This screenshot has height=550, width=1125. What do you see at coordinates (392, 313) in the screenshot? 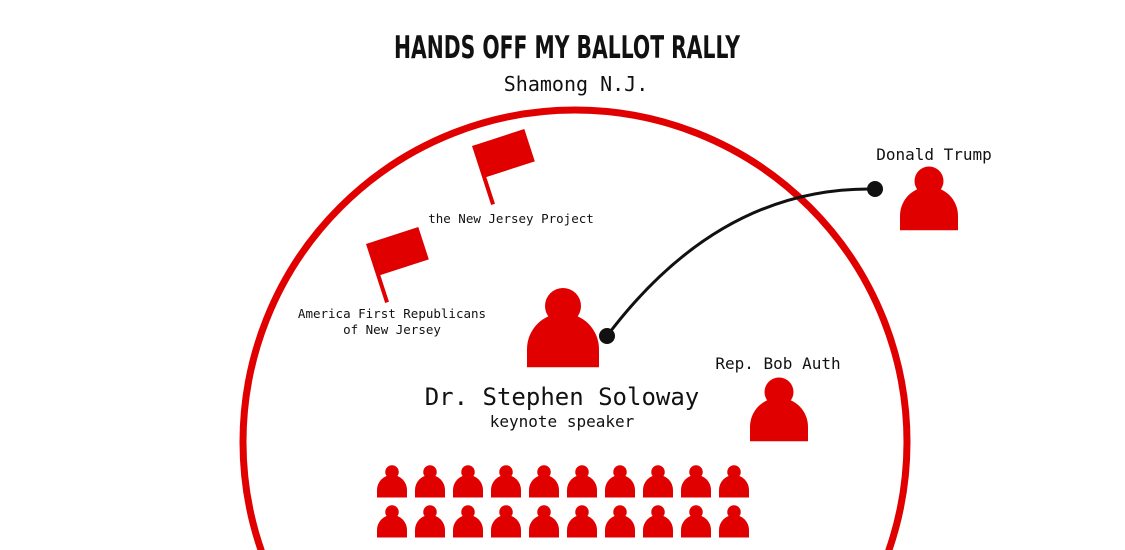
I see `group-label-america-first: America First Republicans` at bounding box center [392, 313].